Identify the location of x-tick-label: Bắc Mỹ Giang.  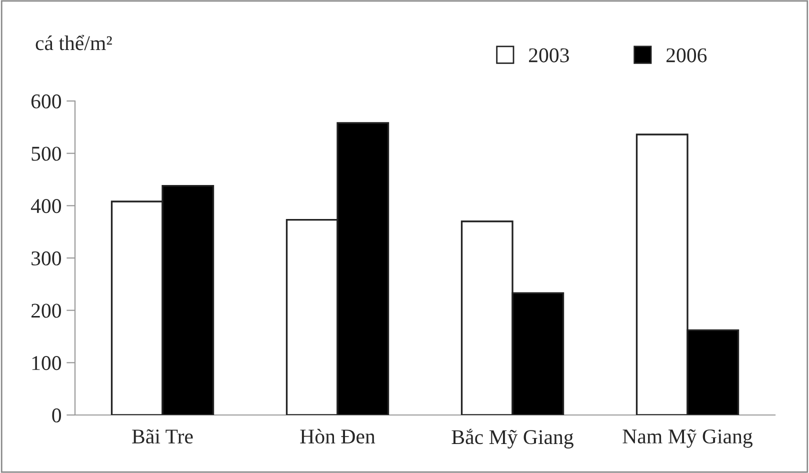
(513, 438).